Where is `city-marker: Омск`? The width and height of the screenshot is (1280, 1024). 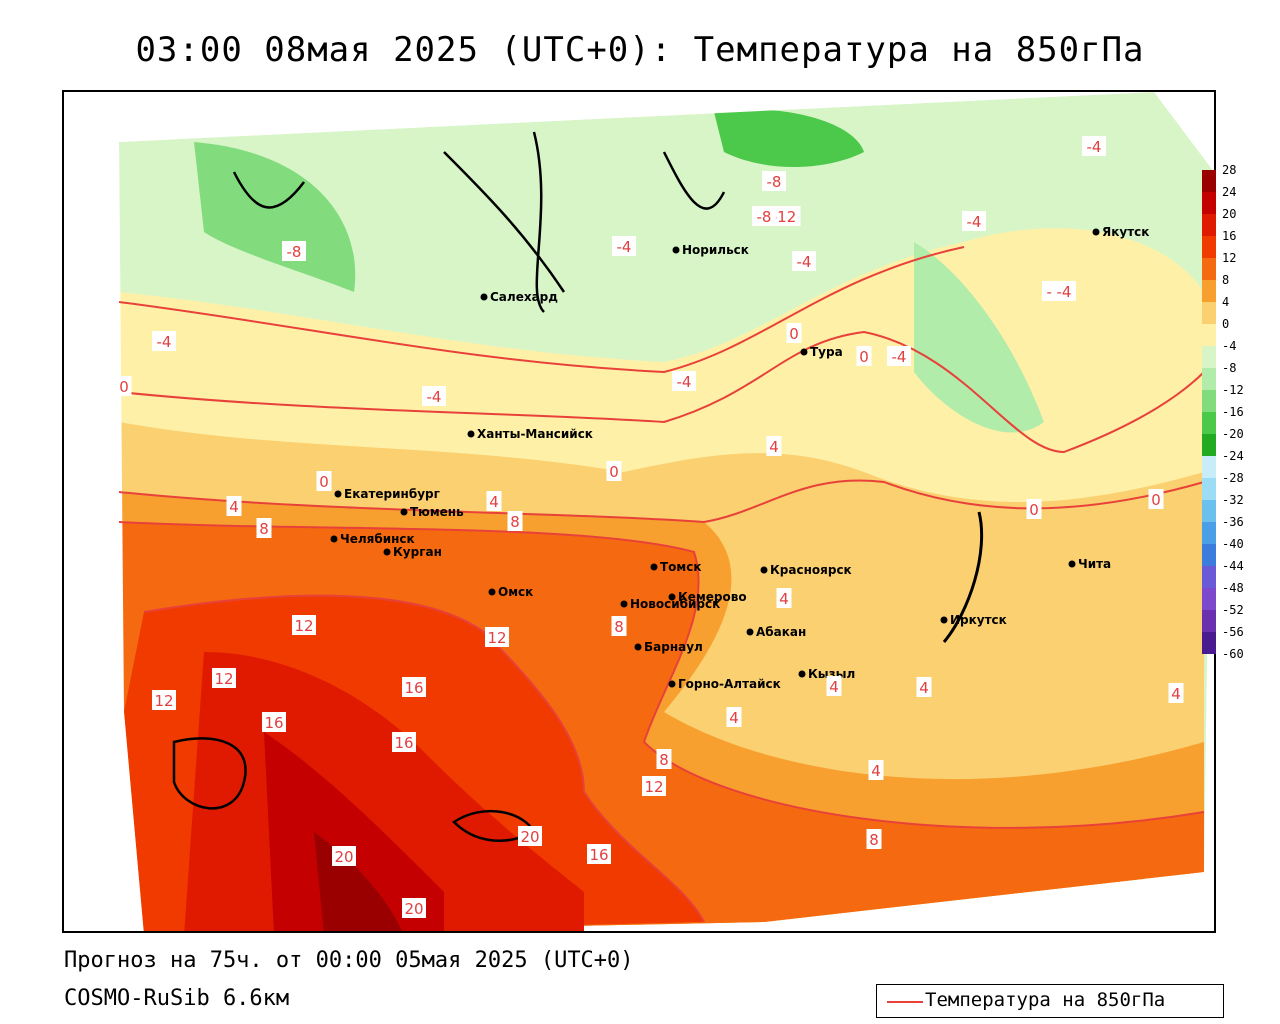
city-marker: Омск is located at coordinates (510, 592).